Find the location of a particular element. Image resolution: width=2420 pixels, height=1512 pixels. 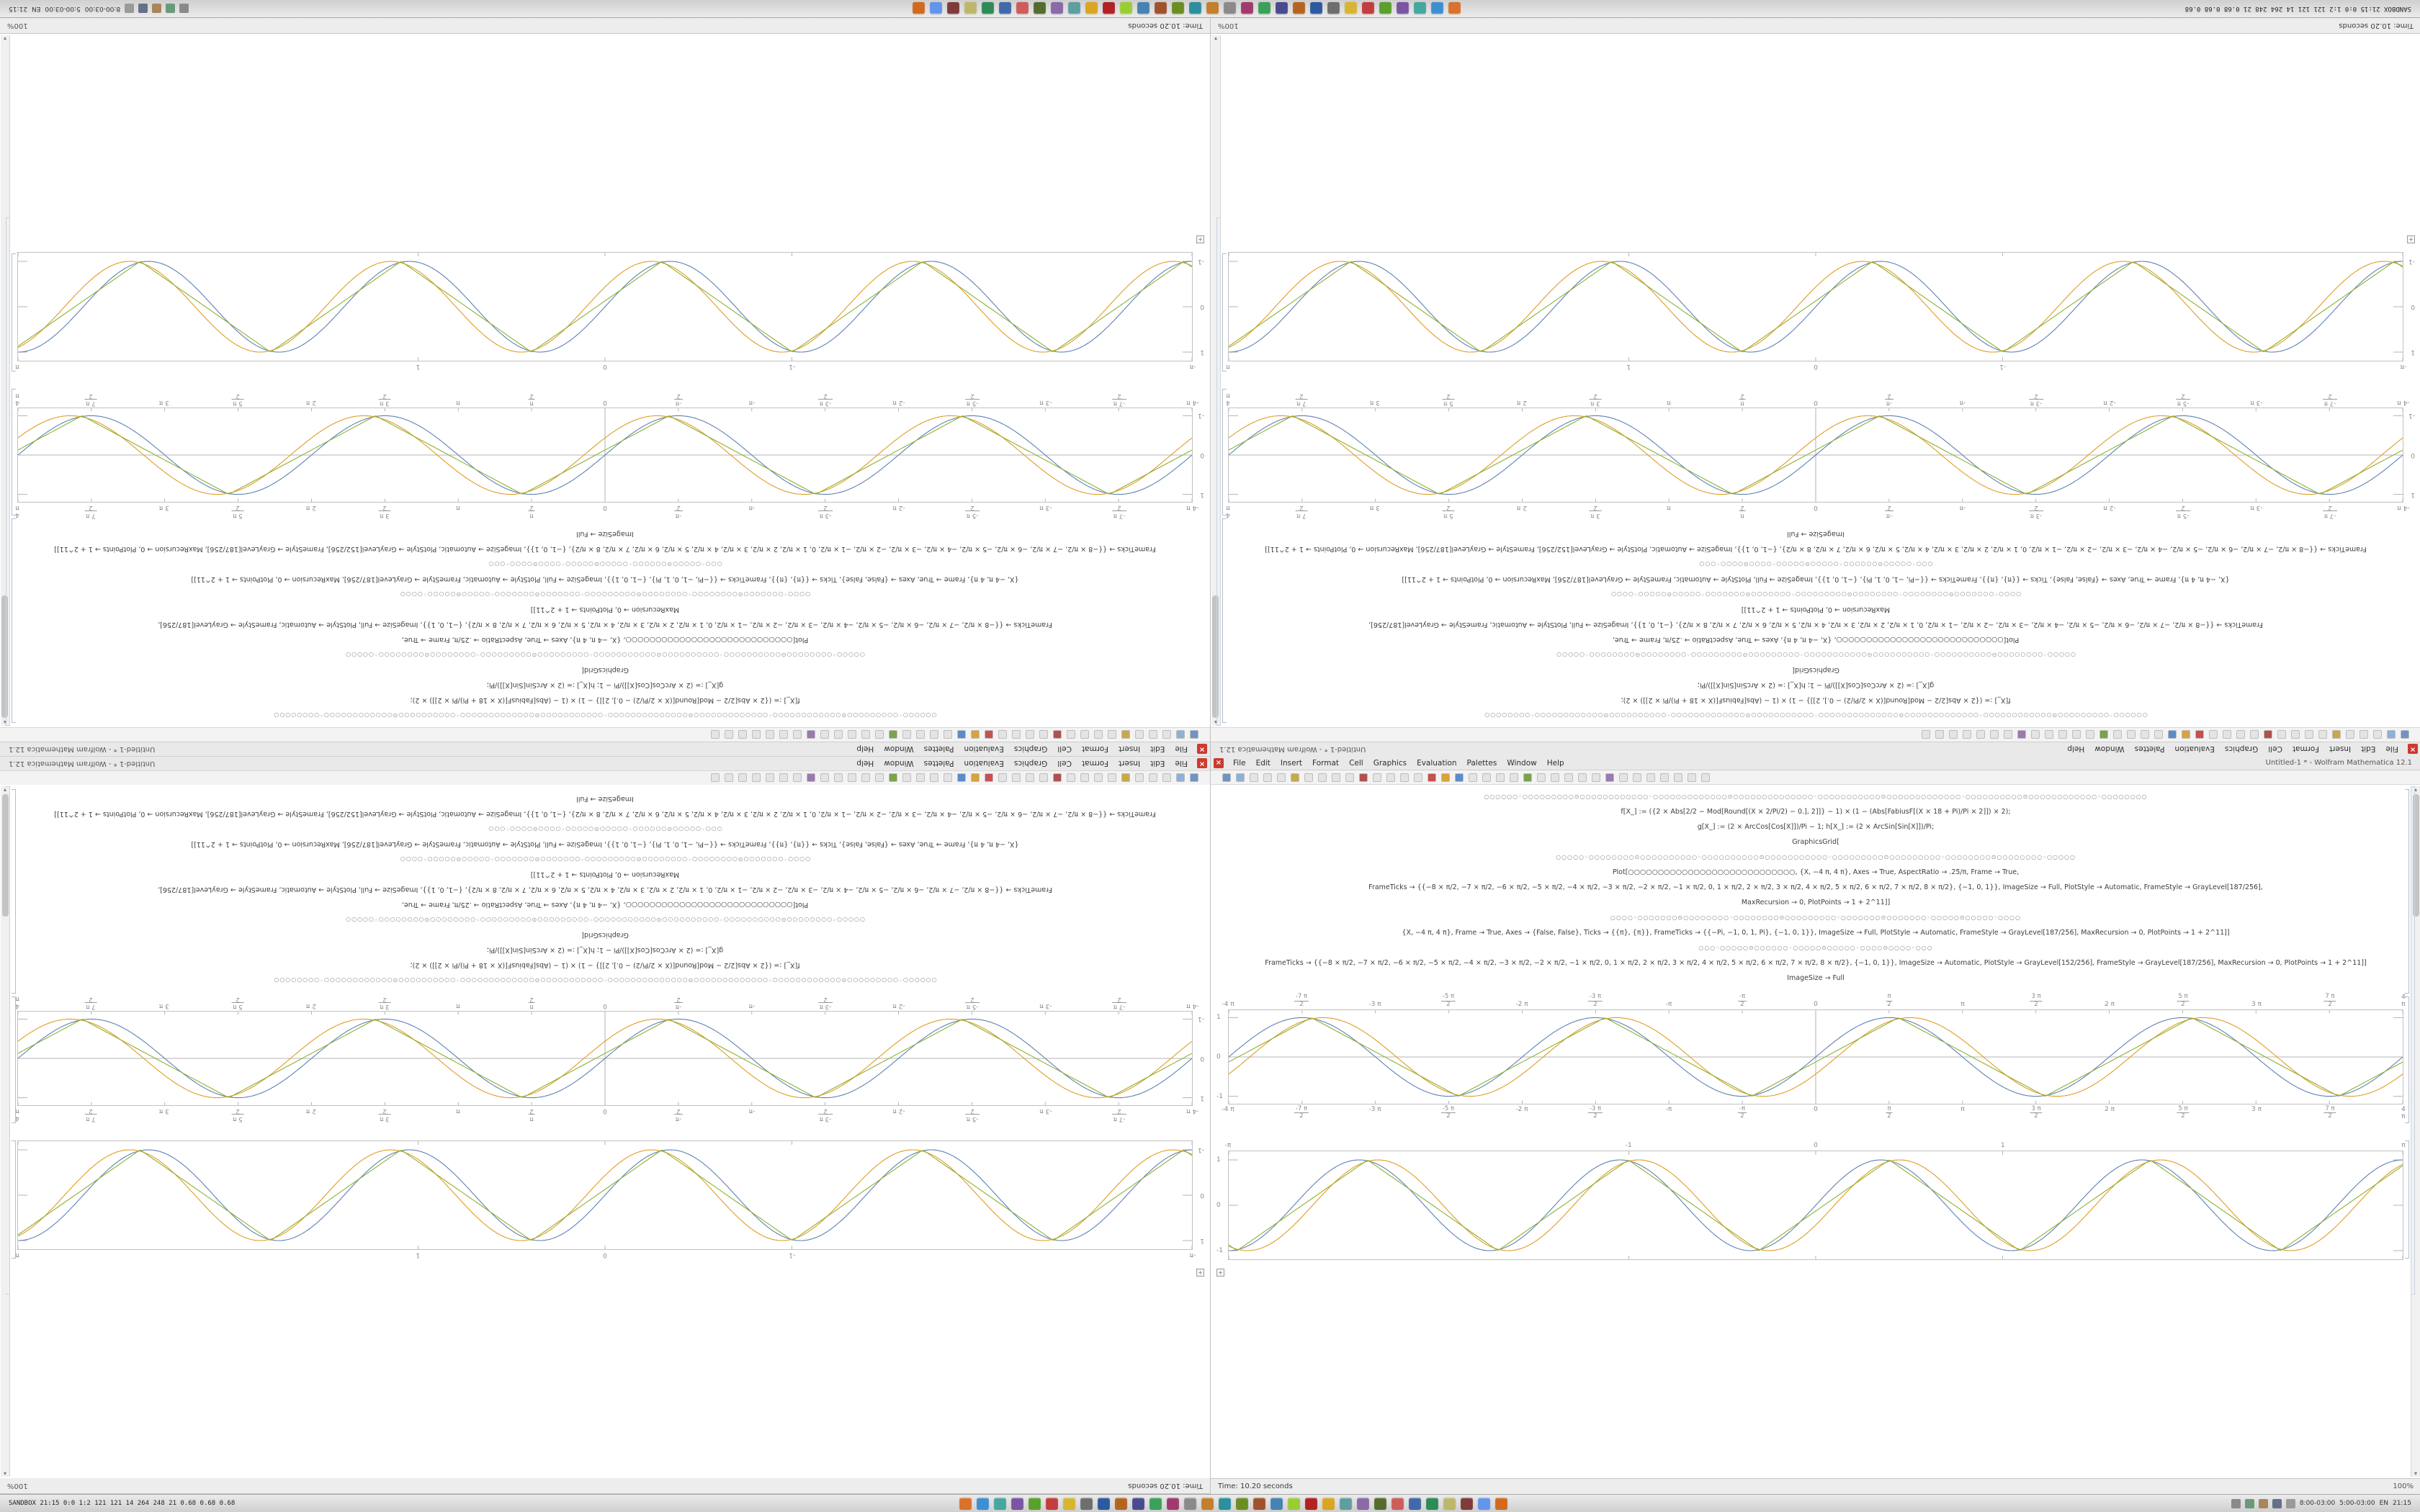

menu-help: Help is located at coordinates (865, 763).